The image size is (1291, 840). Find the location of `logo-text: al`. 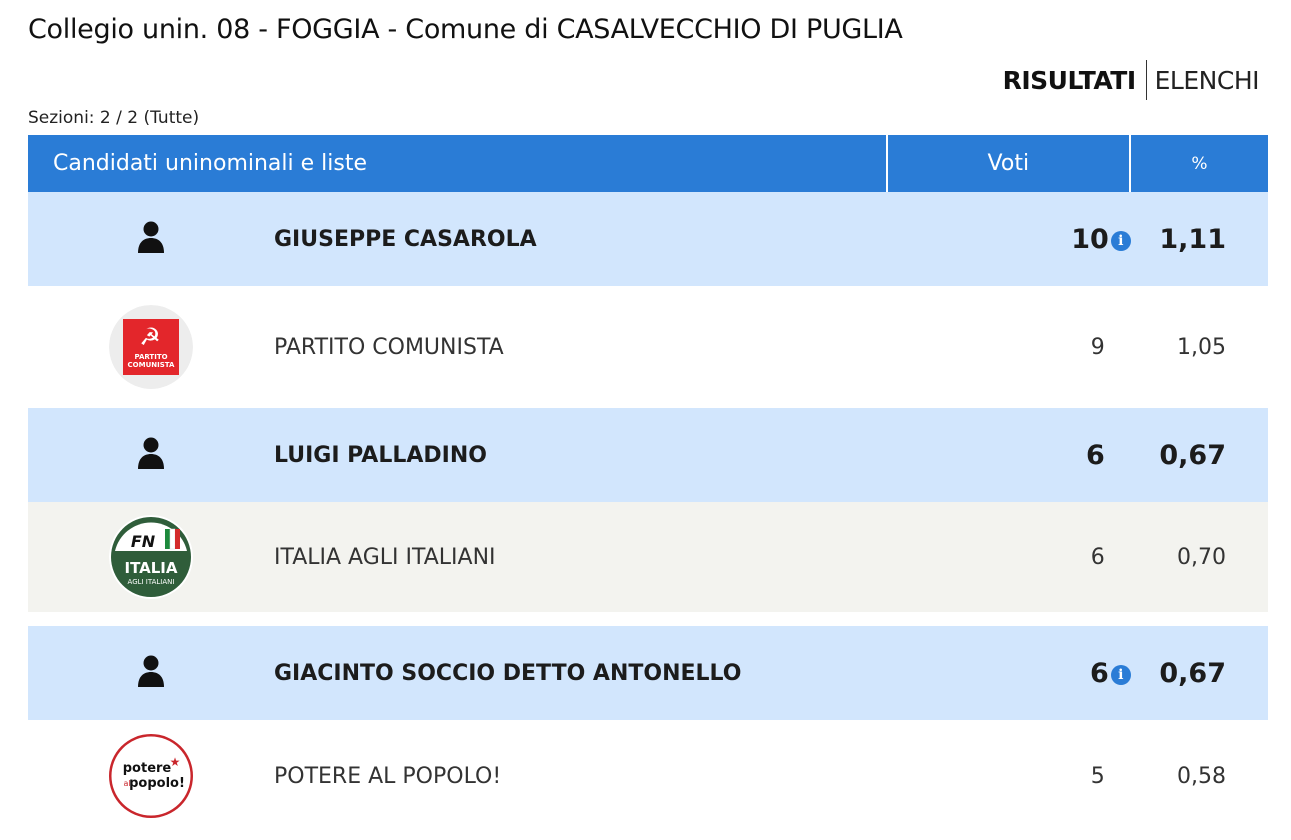

logo-text: al is located at coordinates (126, 783).